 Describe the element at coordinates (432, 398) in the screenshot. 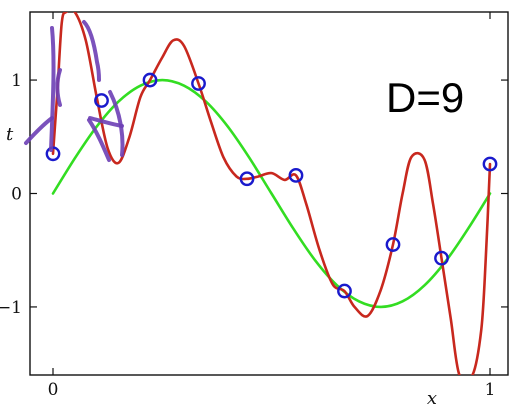

I see `x-axis-label: x` at that location.